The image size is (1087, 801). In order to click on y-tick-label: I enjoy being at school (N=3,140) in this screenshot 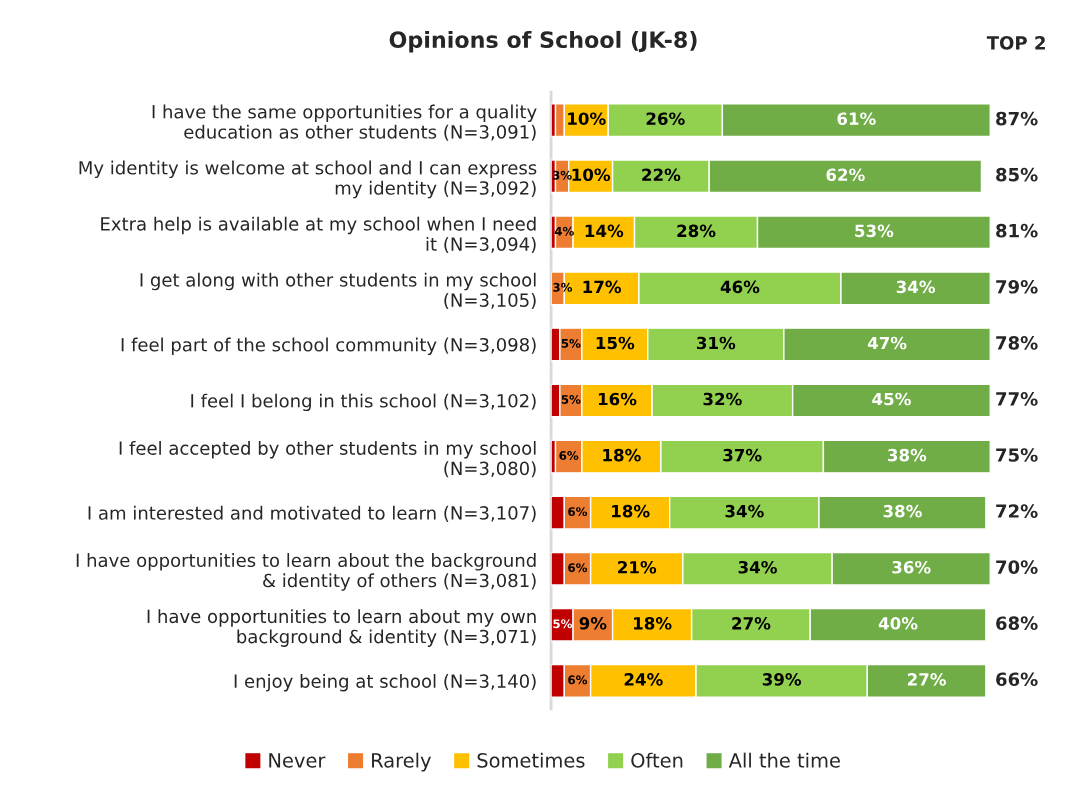, I will do `click(385, 682)`.